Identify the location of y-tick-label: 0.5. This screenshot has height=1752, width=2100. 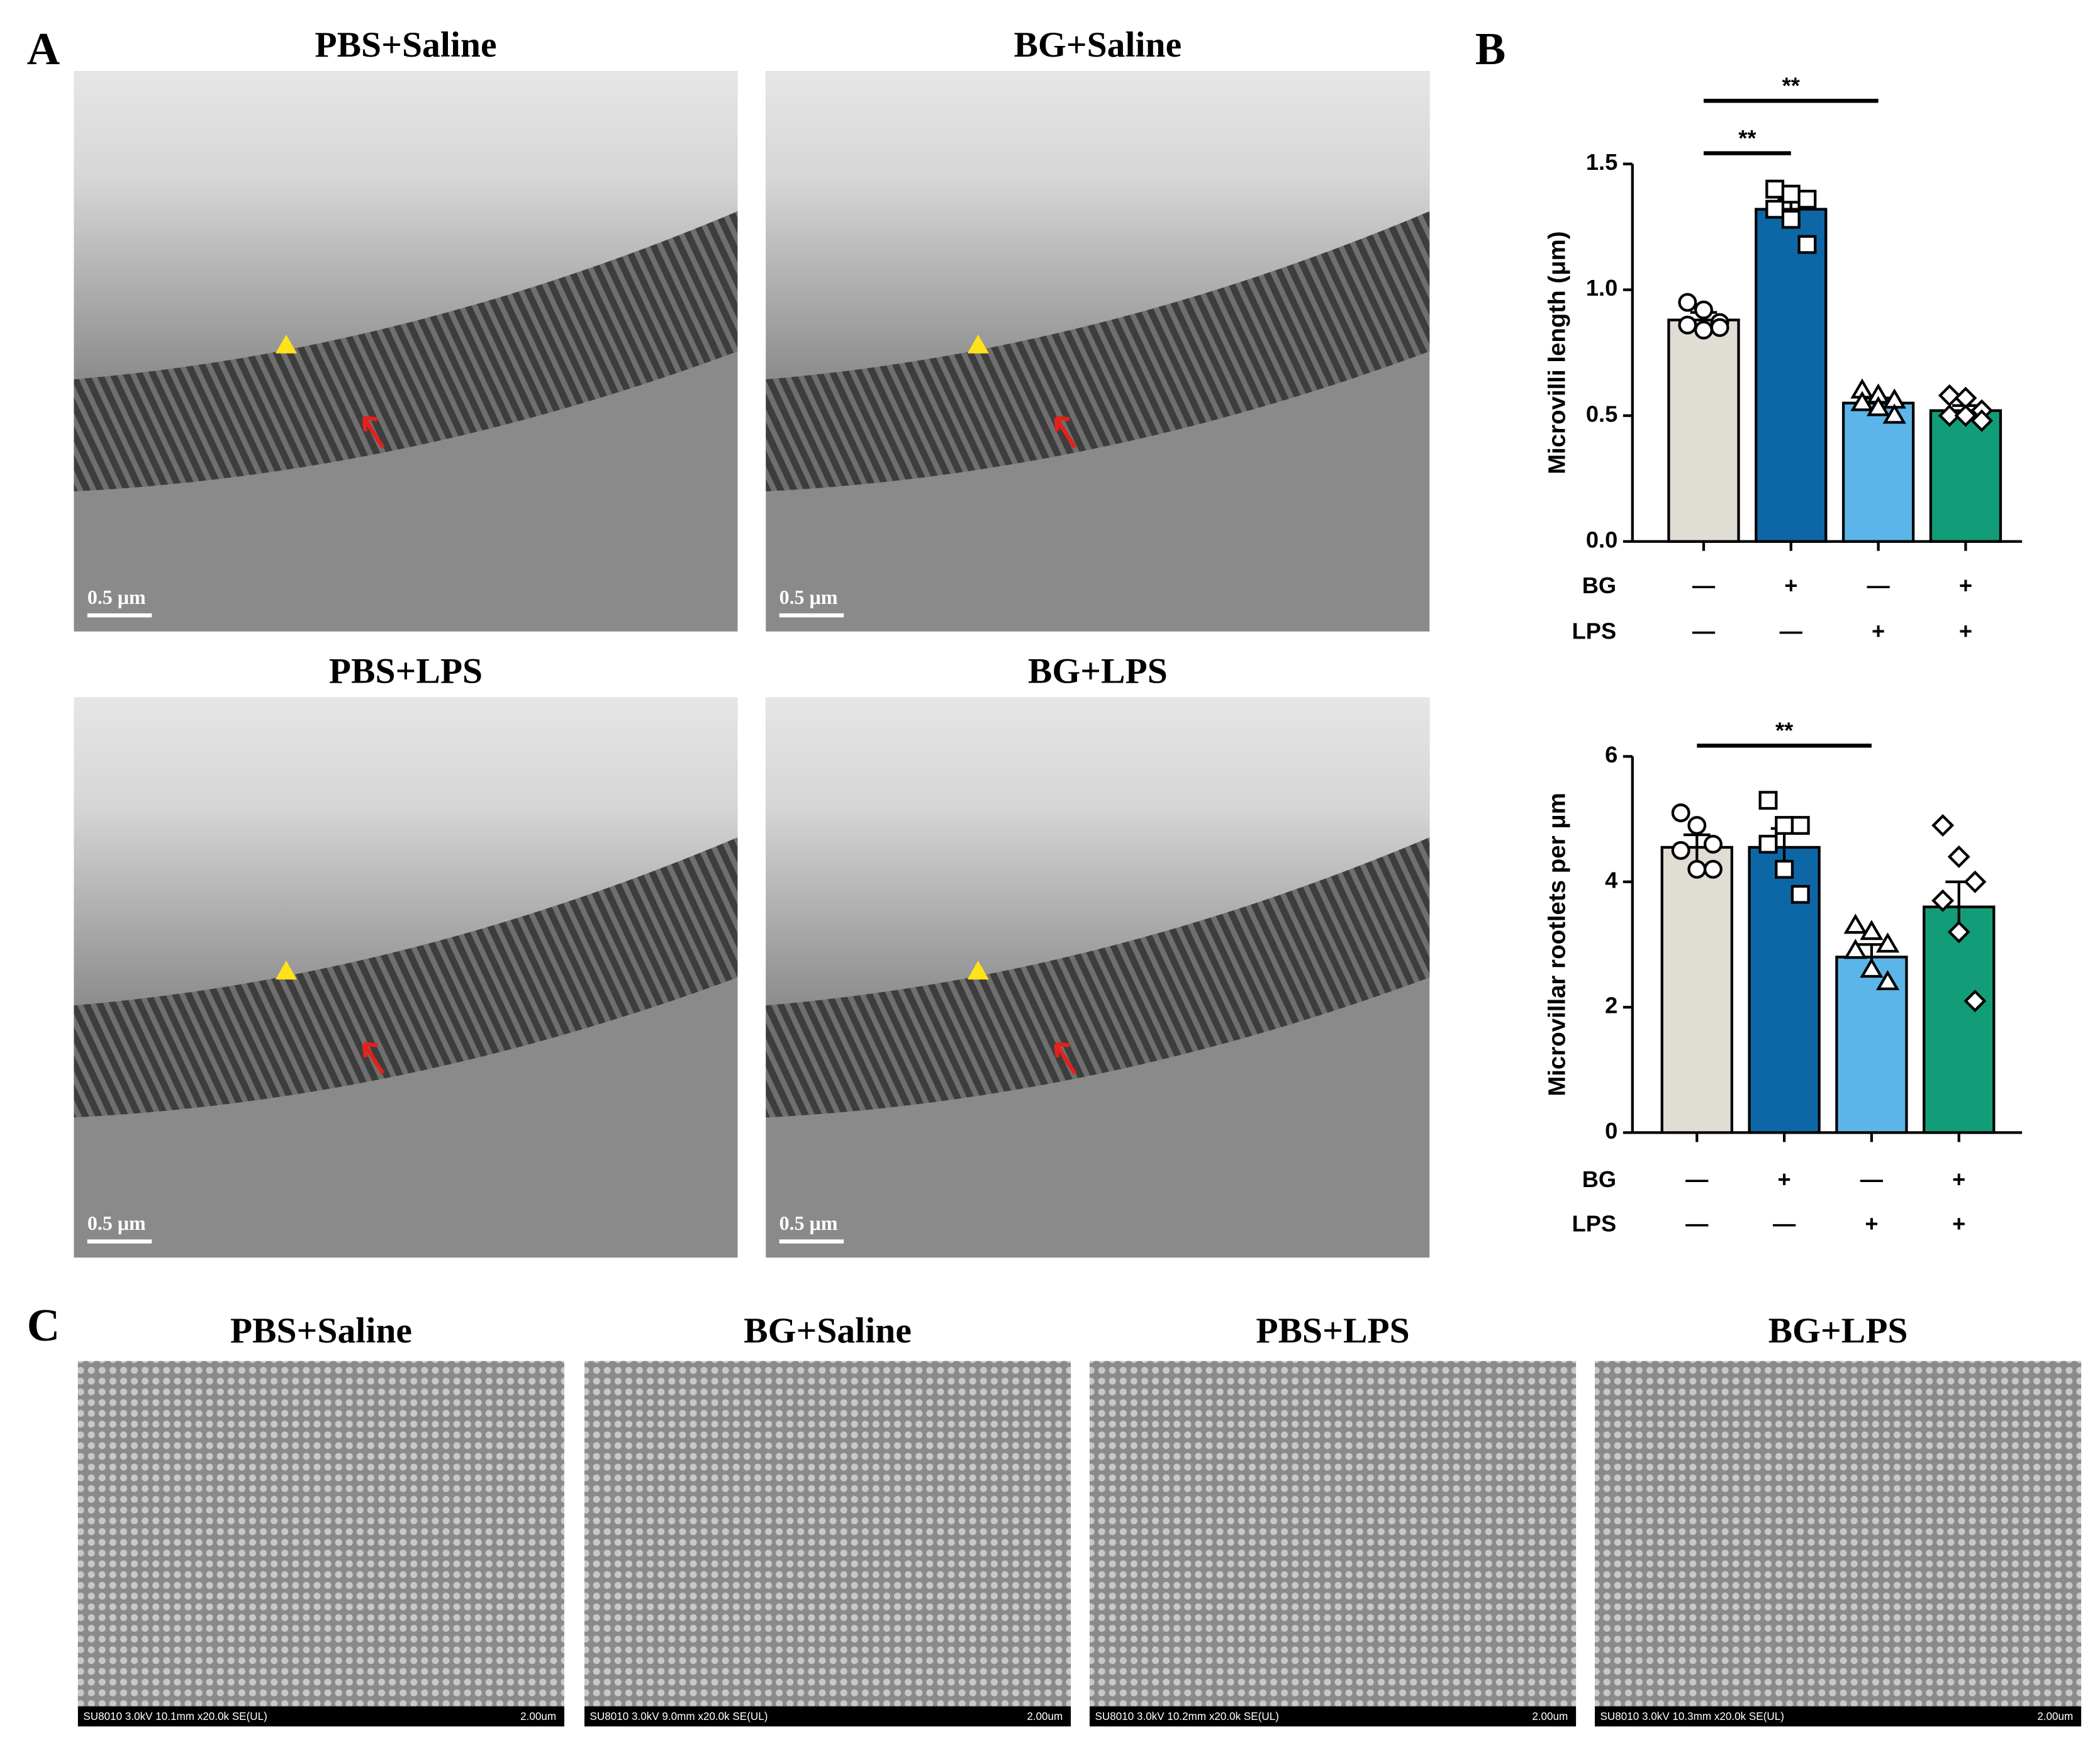
(1601, 414).